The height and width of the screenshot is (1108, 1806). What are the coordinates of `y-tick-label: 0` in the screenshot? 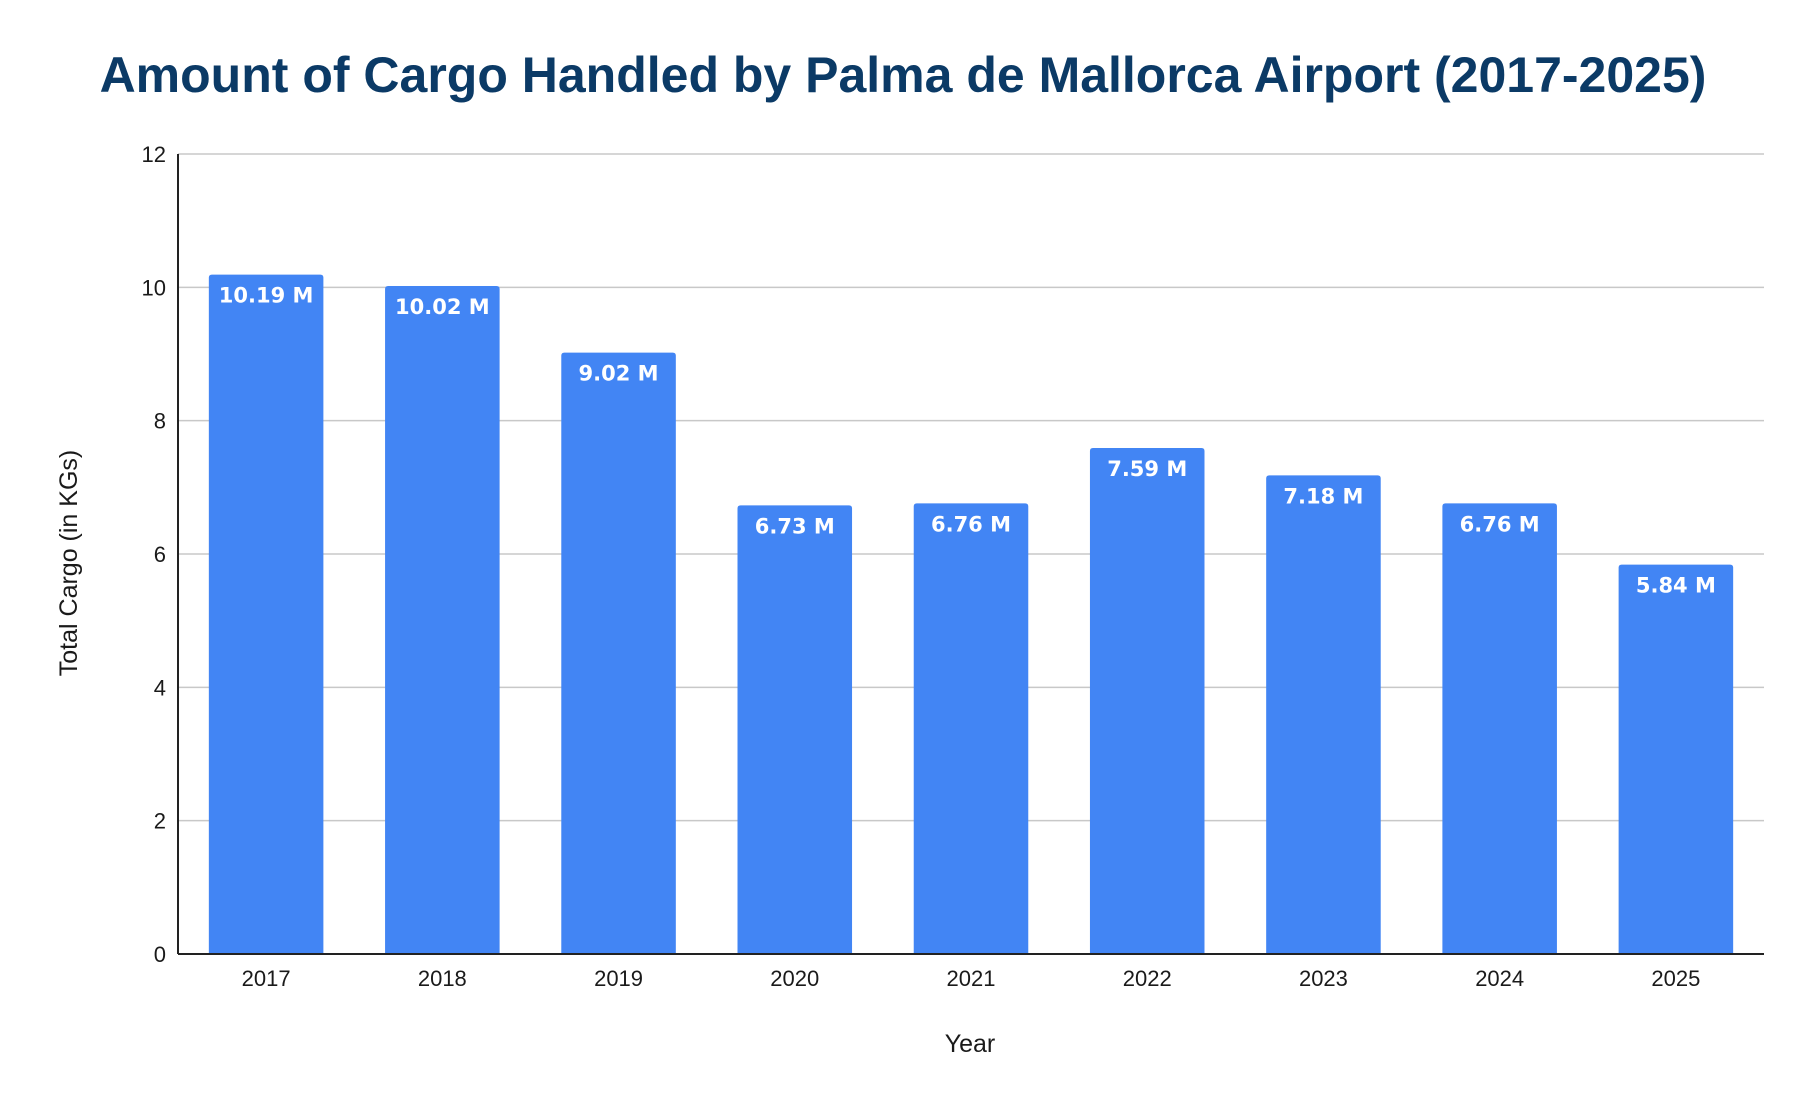 It's located at (160, 954).